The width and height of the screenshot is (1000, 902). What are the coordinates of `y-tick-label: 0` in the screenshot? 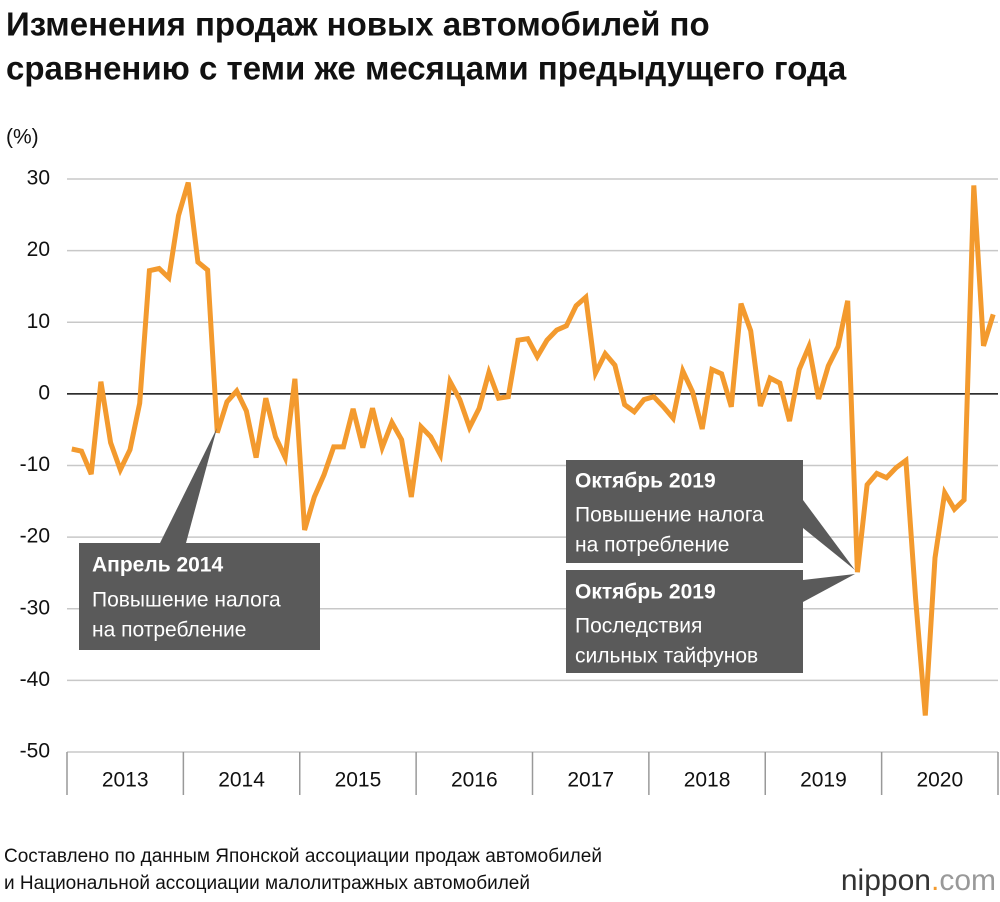 It's located at (44, 392).